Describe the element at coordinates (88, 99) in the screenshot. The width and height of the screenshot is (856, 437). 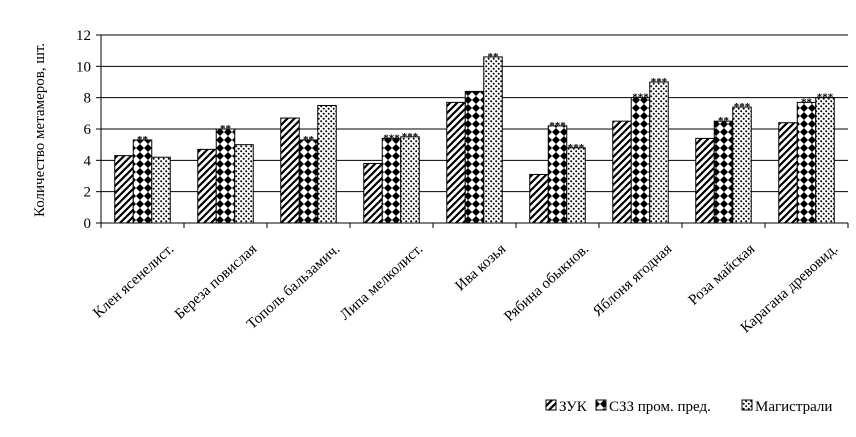
I see `y-tick-label: 8` at that location.